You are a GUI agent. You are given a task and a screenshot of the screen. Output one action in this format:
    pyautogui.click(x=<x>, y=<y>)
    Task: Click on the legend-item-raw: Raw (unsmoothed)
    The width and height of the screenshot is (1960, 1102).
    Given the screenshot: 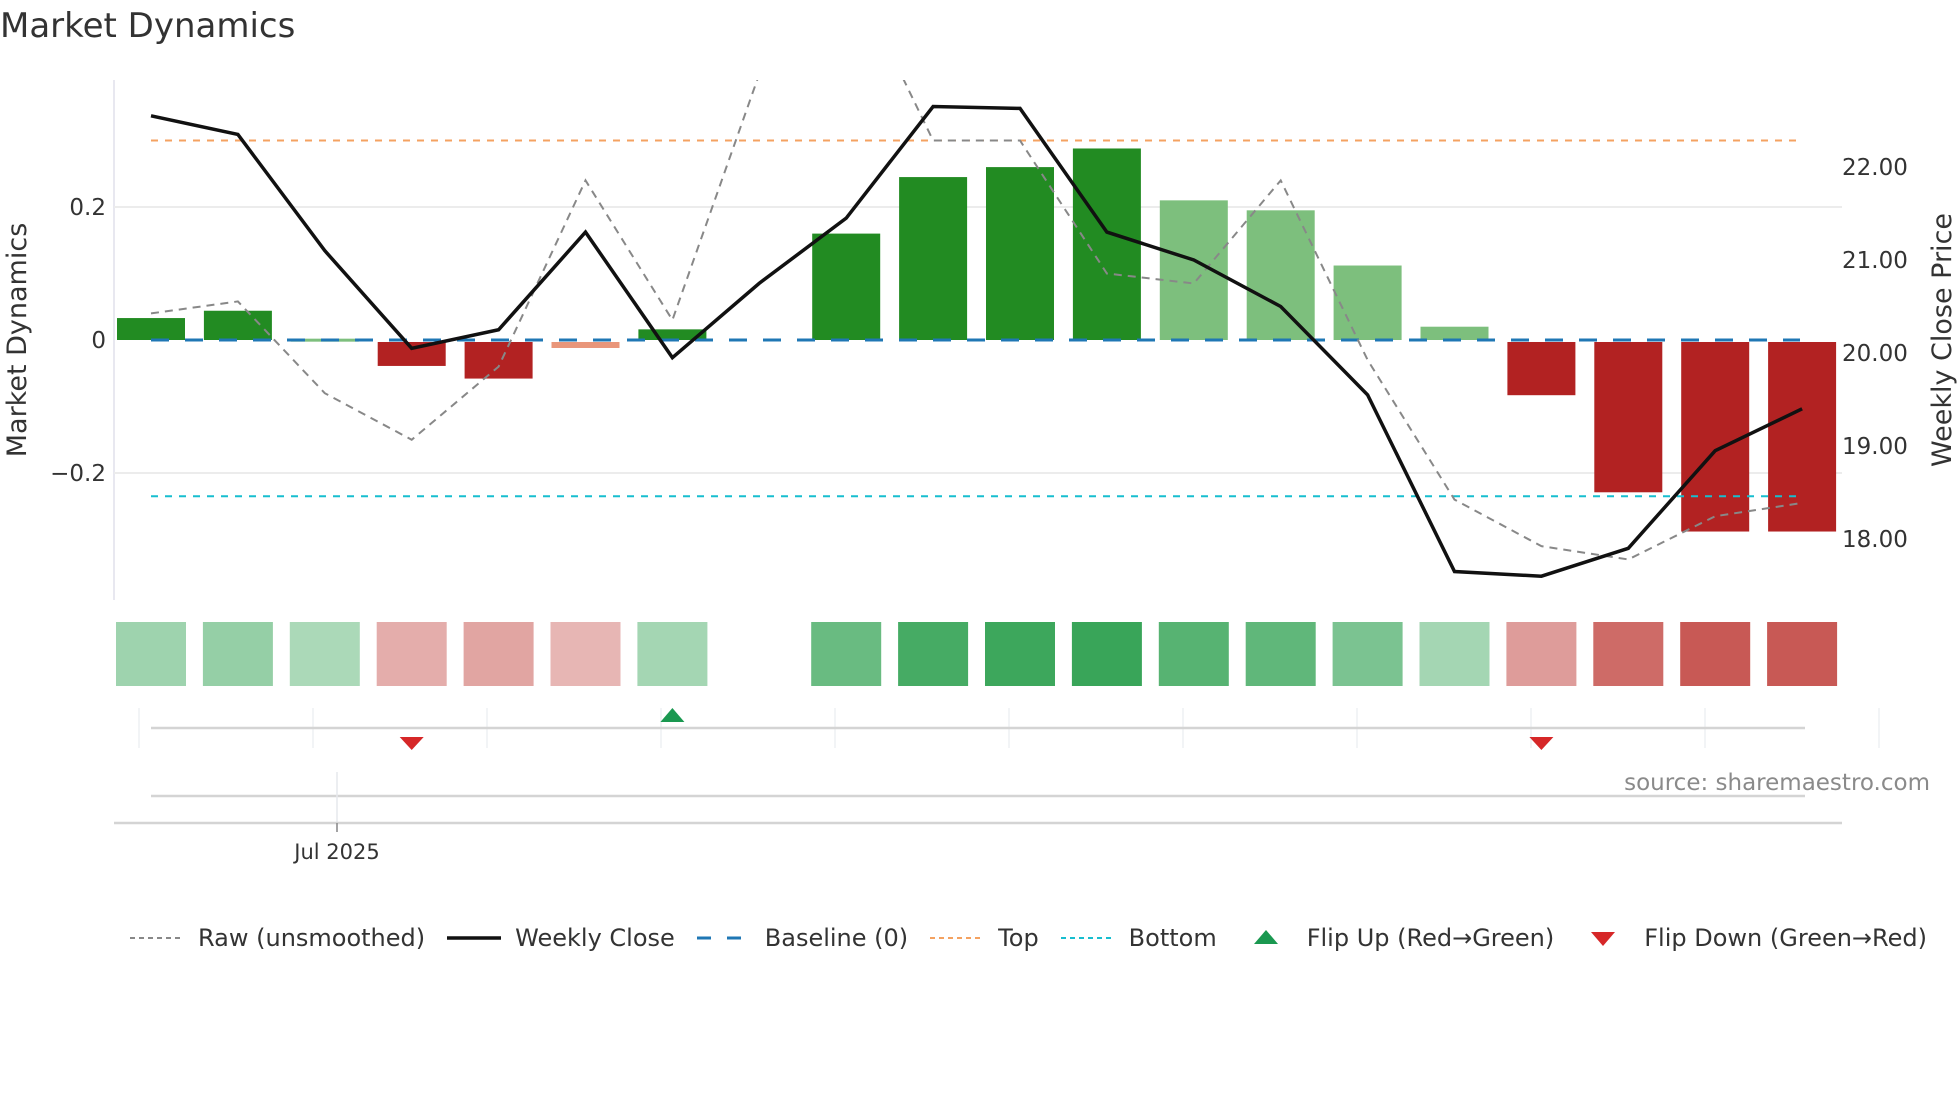 What is the action you would take?
    pyautogui.click(x=276, y=938)
    